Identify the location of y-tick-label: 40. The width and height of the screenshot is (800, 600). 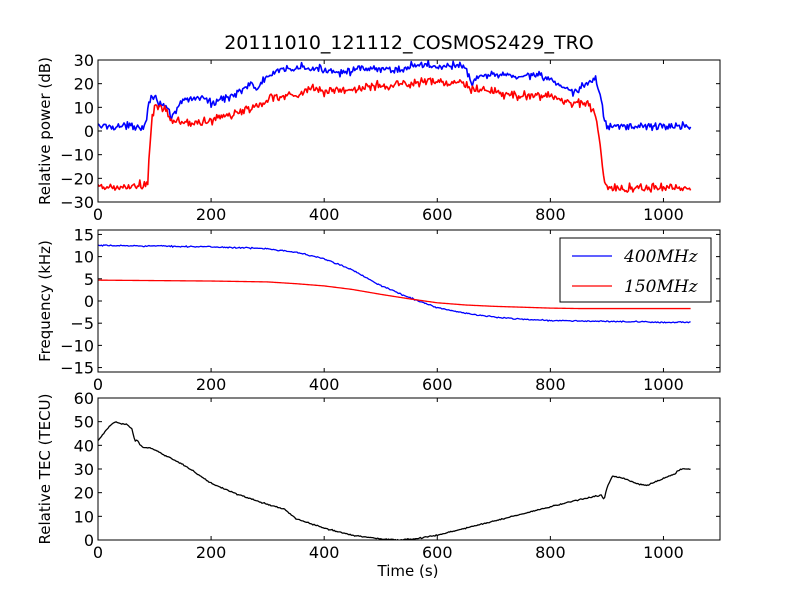
(84, 445).